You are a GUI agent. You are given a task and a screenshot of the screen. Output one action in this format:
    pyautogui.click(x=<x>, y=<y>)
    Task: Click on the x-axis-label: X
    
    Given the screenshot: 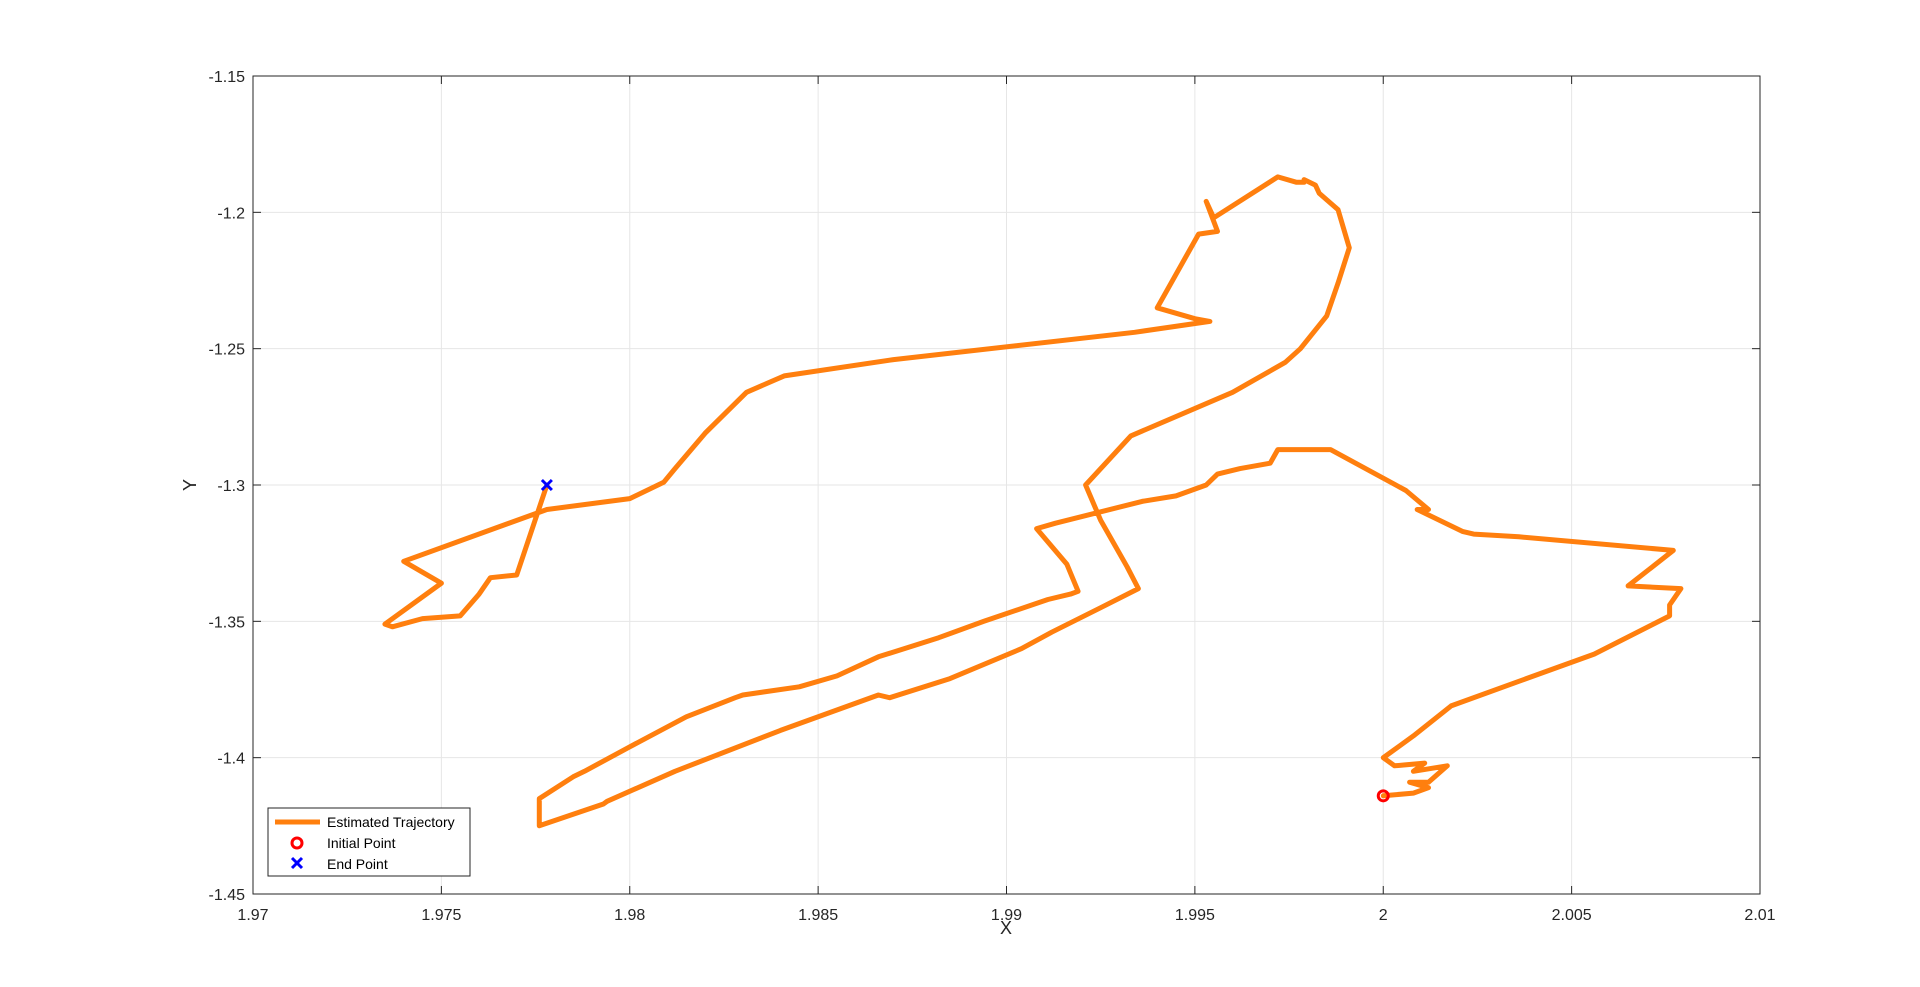 What is the action you would take?
    pyautogui.click(x=1006, y=928)
    